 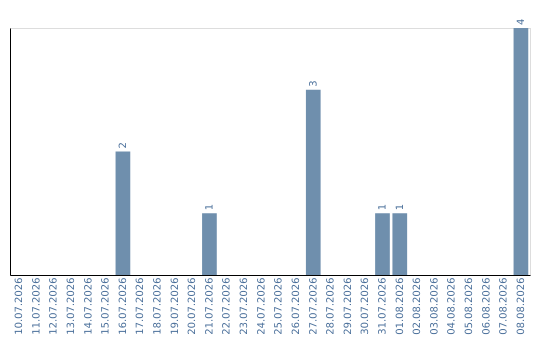 I want to click on x-tick-label: 29.07.2026, so click(x=348, y=306).